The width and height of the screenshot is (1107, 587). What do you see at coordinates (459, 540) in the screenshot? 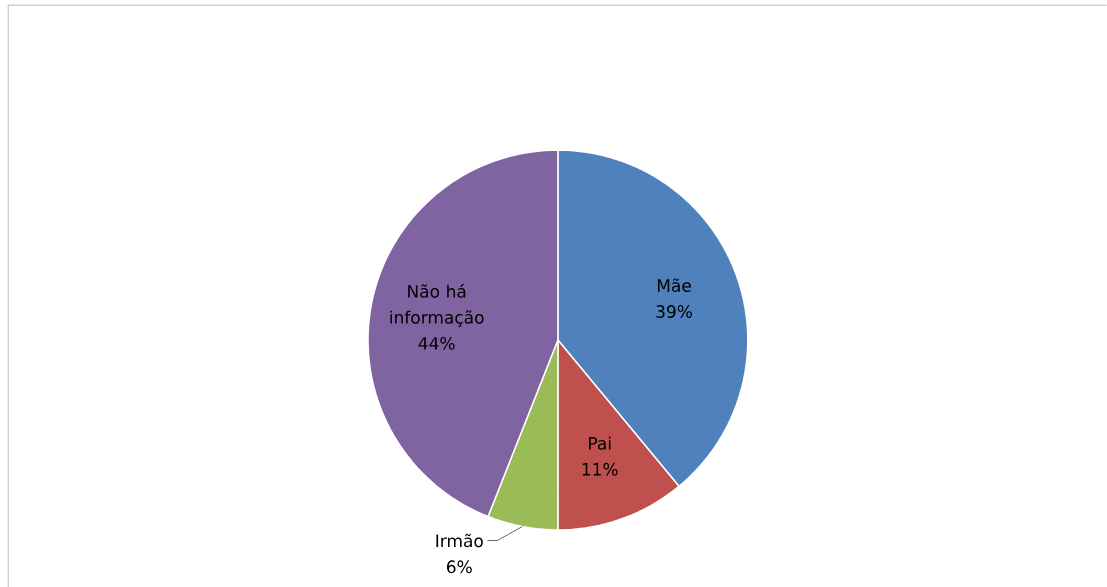
I see `slice-label: Irmão` at bounding box center [459, 540].